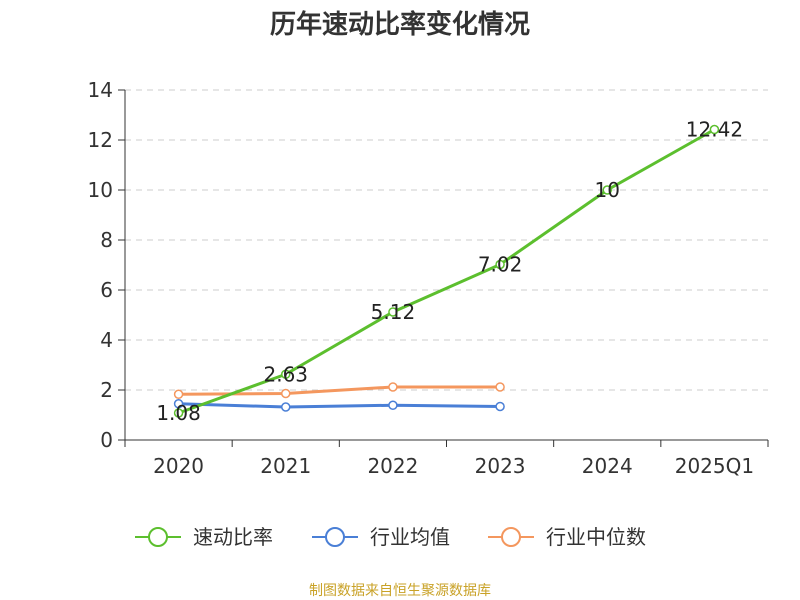 The width and height of the screenshot is (800, 600). I want to click on data-label: 1.08, so click(178, 413).